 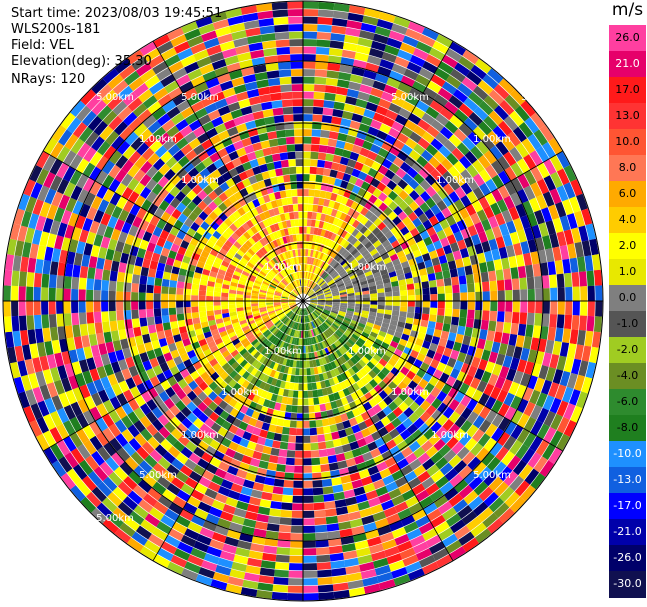 I want to click on range-ring-label: 1.00km, so click(x=367, y=351).